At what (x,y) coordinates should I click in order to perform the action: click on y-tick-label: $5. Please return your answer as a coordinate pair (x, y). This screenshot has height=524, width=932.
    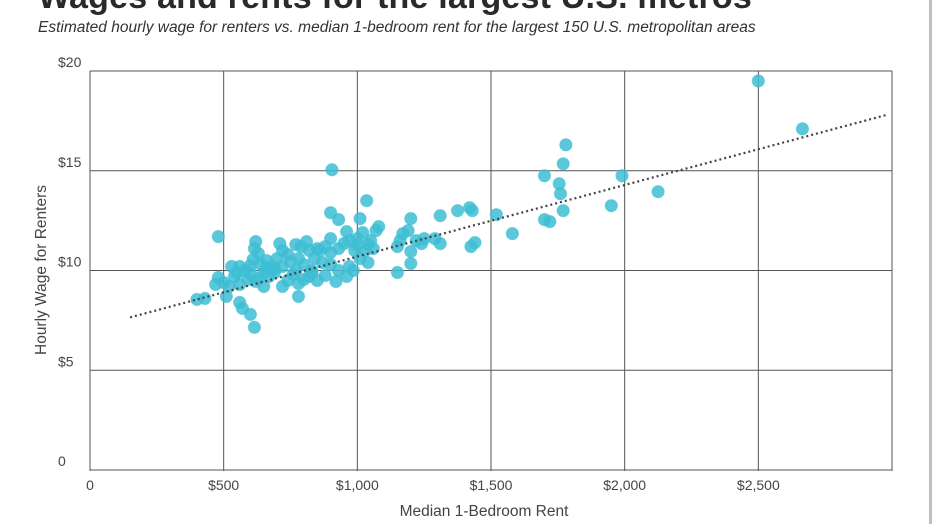
    Looking at the image, I should click on (66, 361).